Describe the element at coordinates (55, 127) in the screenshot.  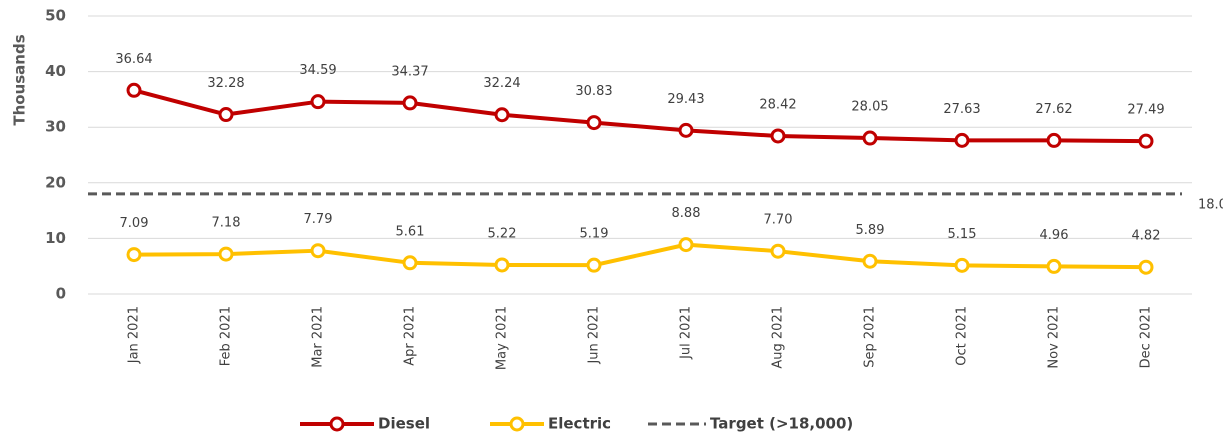
I see `y-tick-label: 30` at that location.